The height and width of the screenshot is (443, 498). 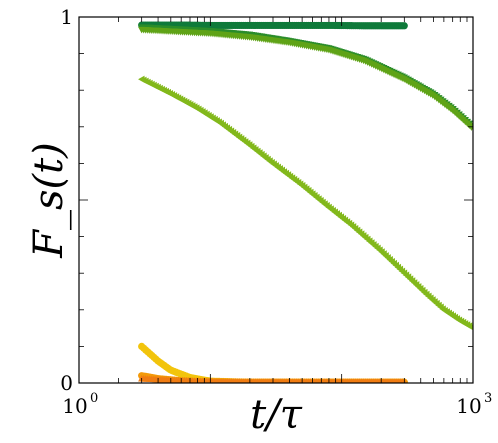 I want to click on y-tick-label: 1, so click(x=66, y=17).